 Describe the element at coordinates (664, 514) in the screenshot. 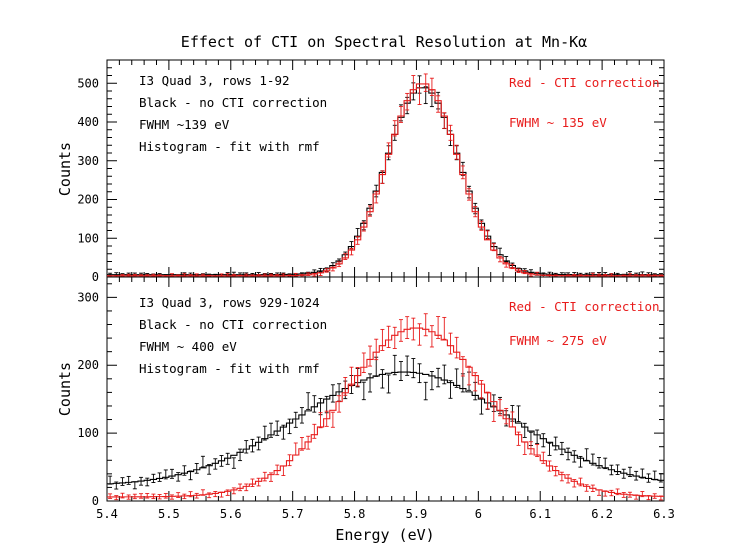

I see `x-tick-label: 6.3` at that location.